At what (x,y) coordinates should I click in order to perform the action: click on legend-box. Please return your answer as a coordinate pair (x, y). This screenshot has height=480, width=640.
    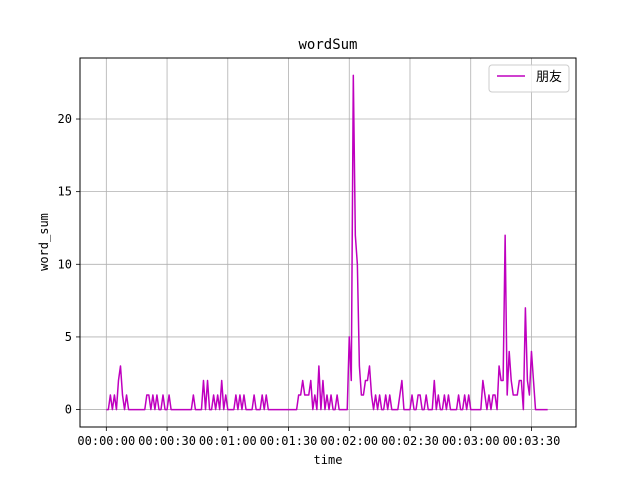
    Looking at the image, I should click on (529, 78).